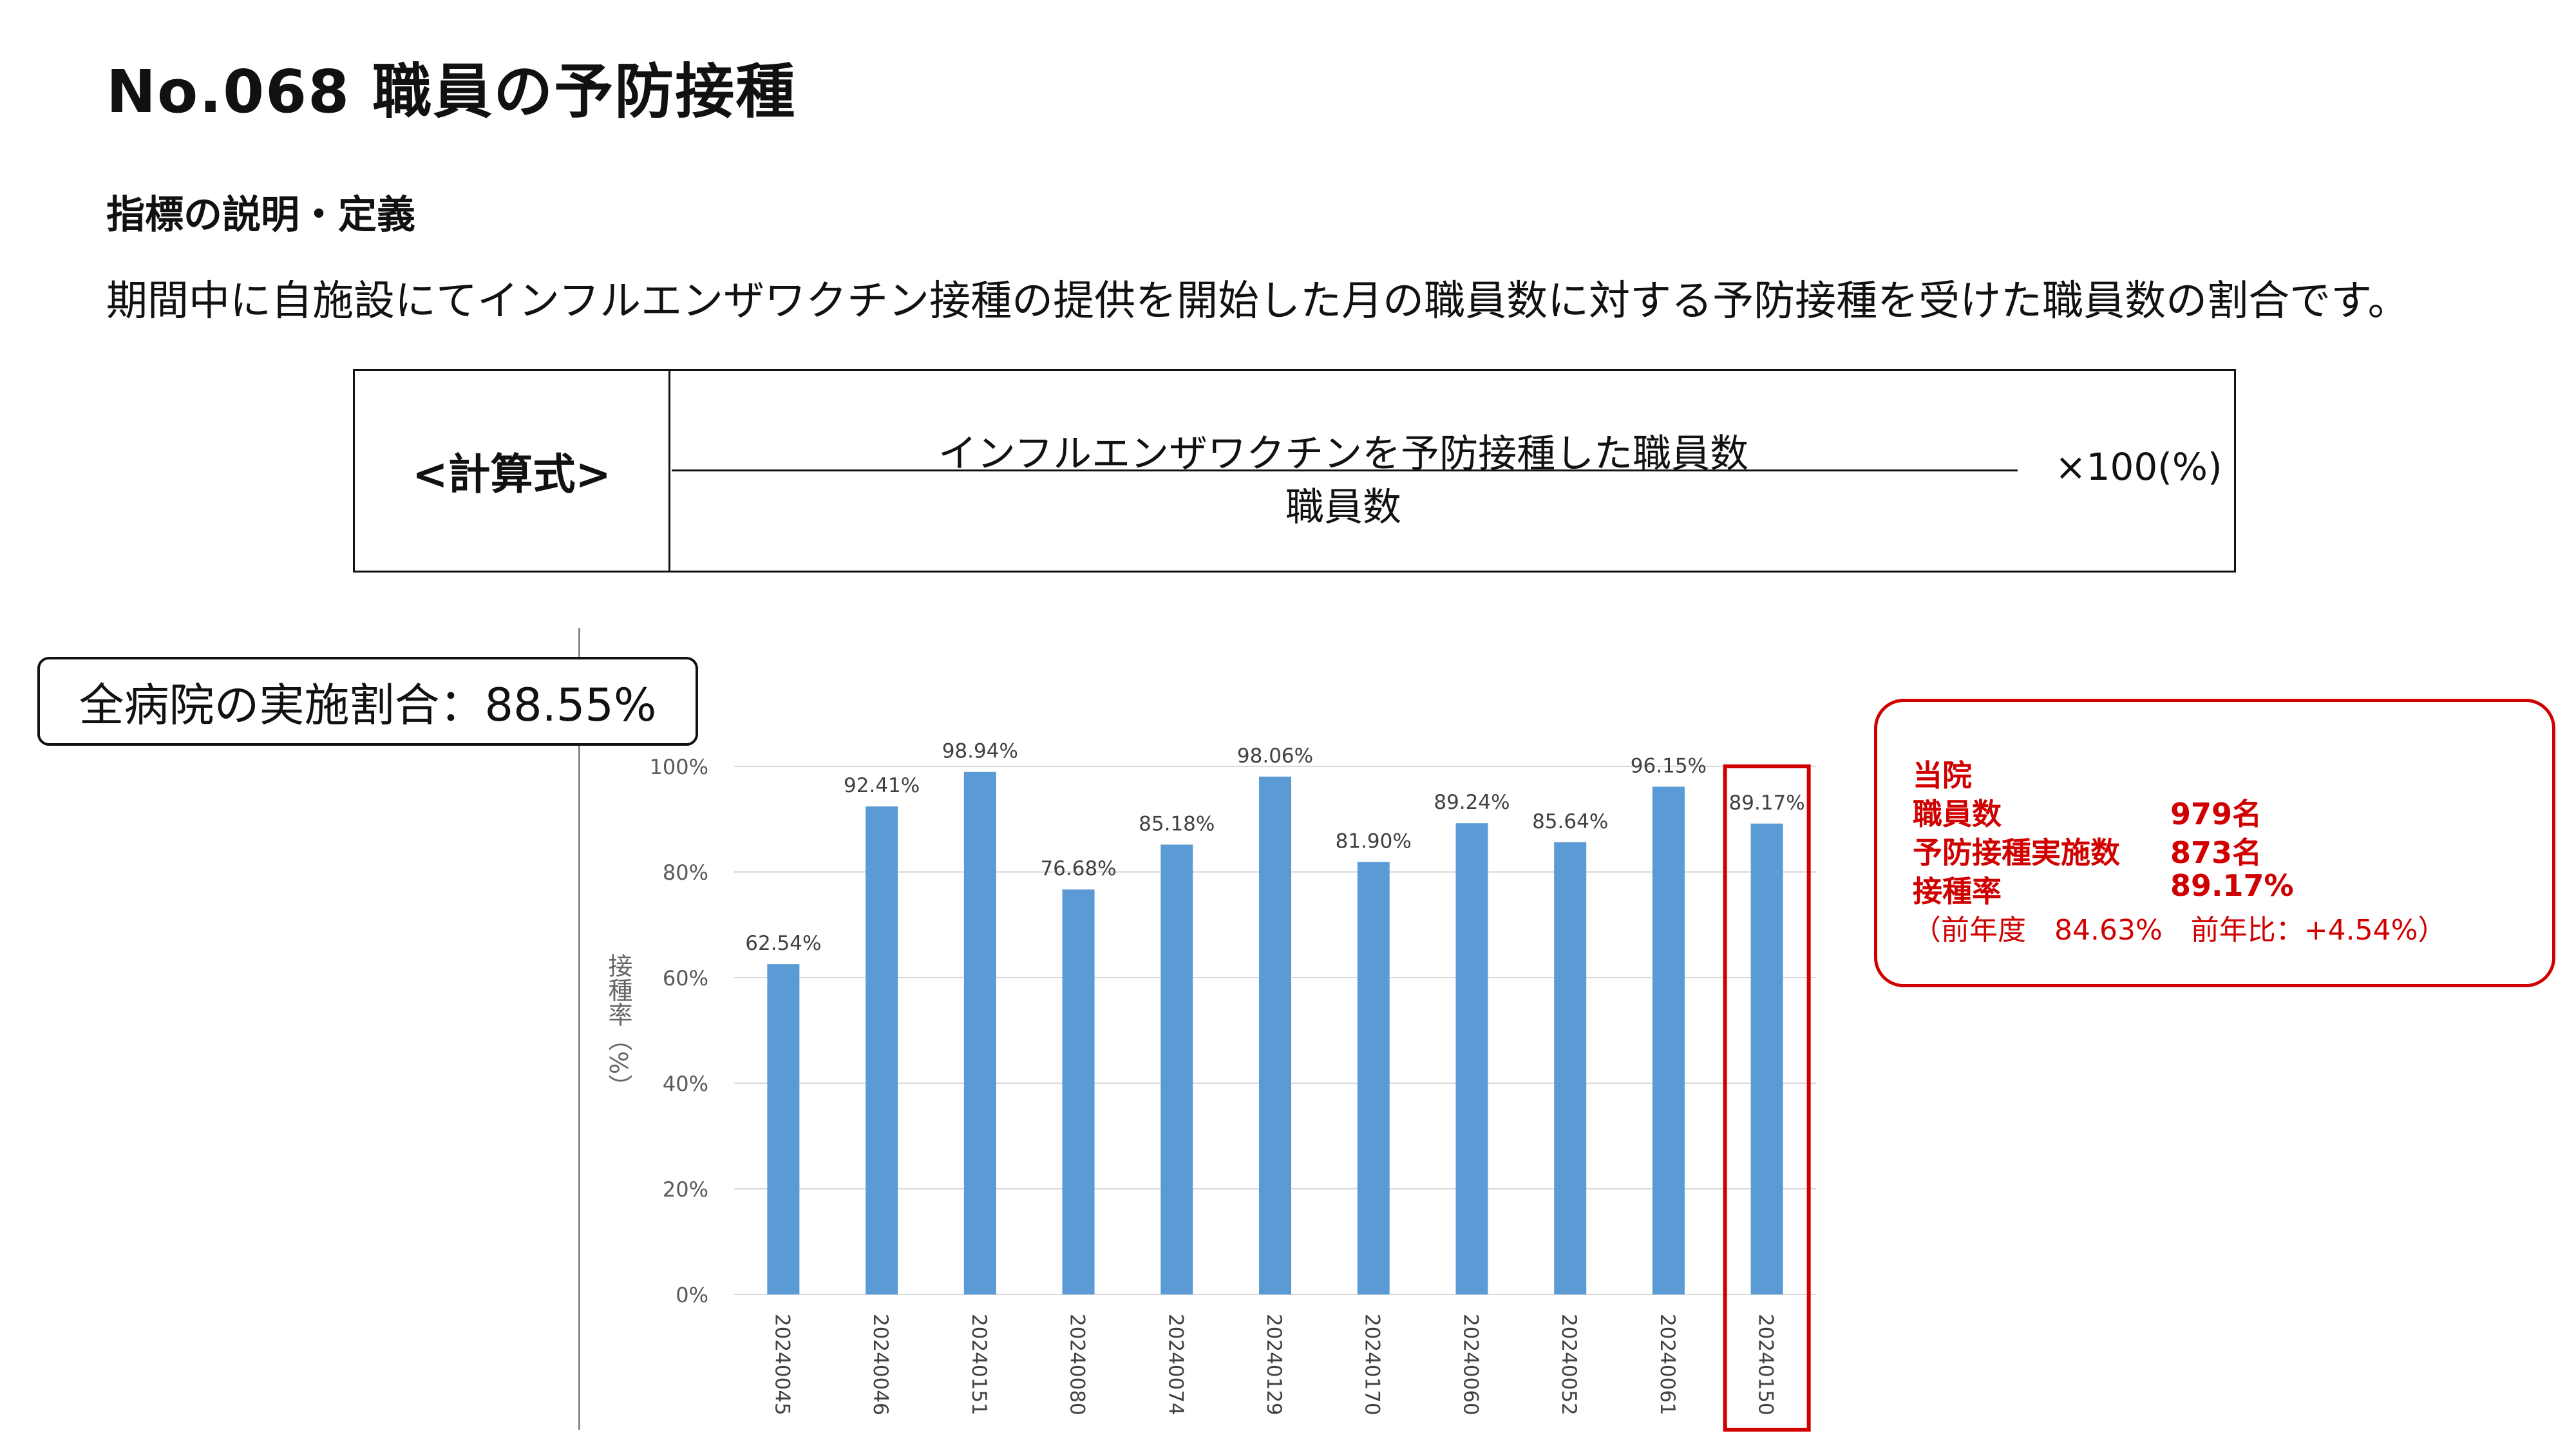 The width and height of the screenshot is (2576, 1449). Describe the element at coordinates (2016, 852) in the screenshot. I see `info-row-label: 予防接種実施数` at that location.